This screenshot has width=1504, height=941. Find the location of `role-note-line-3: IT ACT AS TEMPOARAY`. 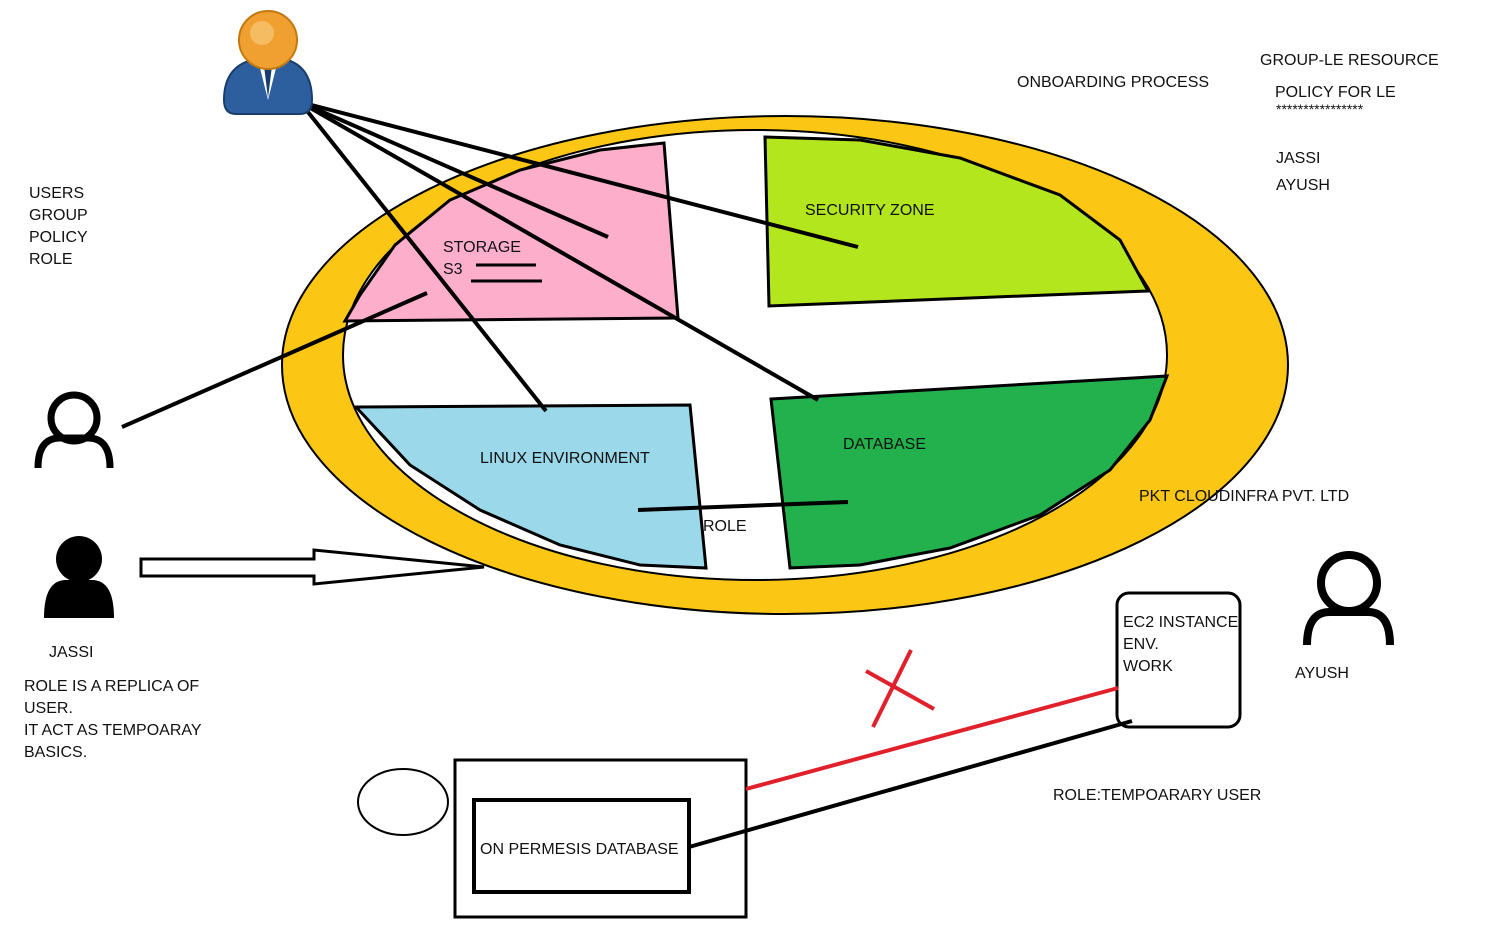

role-note-line-3: IT ACT AS TEMPOARAY is located at coordinates (113, 730).